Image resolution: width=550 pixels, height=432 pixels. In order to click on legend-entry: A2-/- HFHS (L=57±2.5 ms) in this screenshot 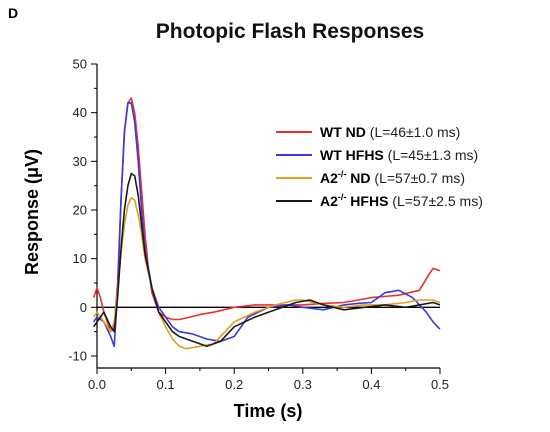, I will do `click(401, 200)`.